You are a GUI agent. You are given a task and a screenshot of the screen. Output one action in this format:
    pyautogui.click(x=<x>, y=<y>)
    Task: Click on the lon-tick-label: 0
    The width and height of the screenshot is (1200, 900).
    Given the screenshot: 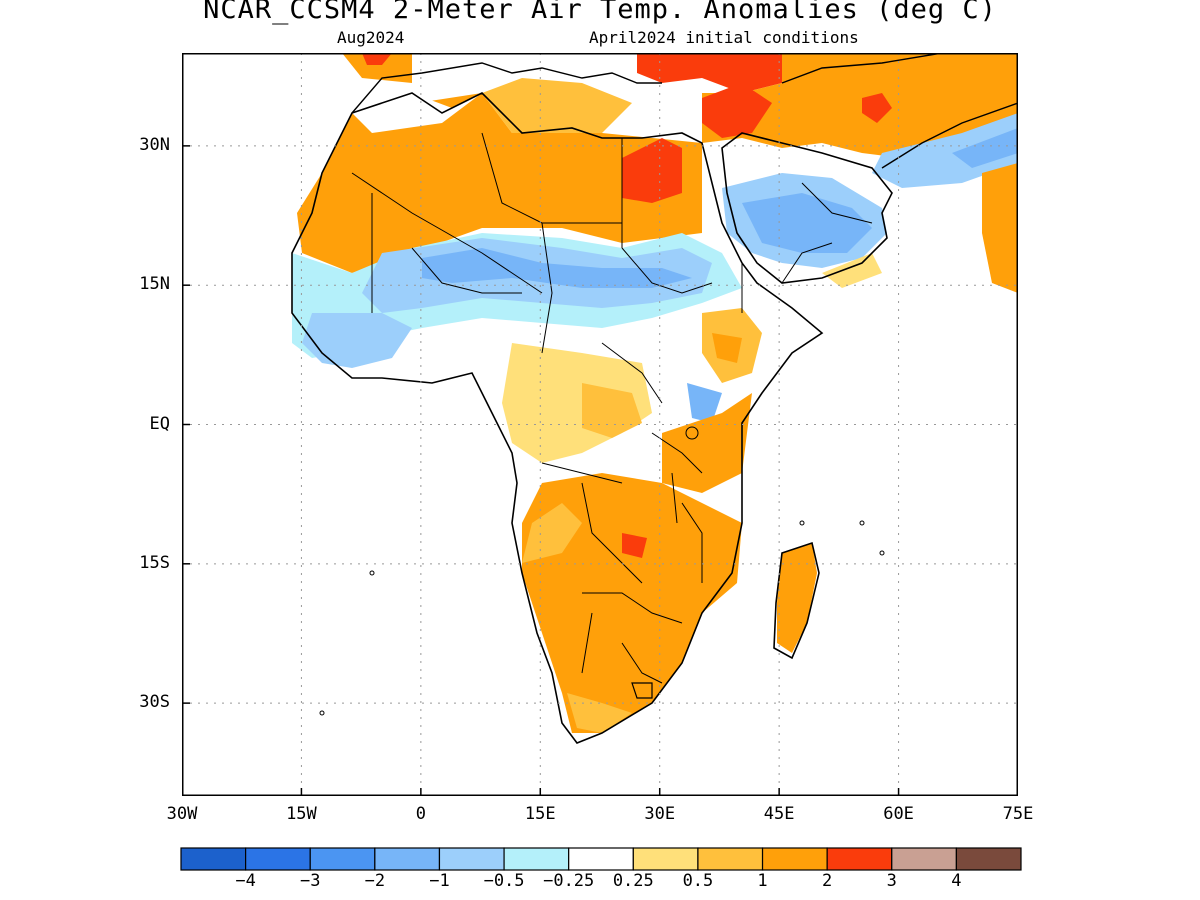 What is the action you would take?
    pyautogui.click(x=420, y=814)
    